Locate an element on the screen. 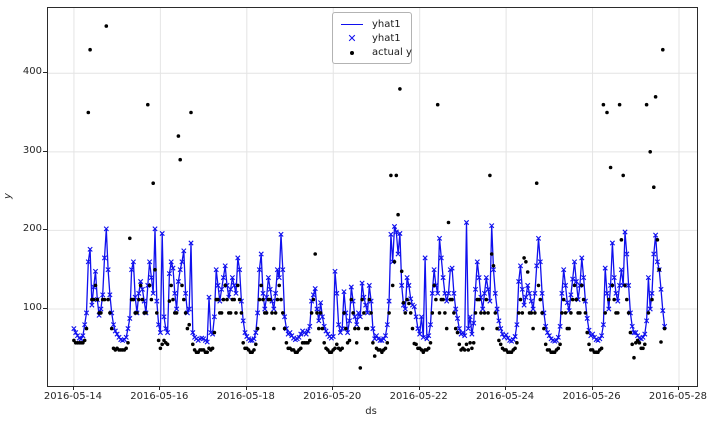  x-tick-label: 2016-05-14 is located at coordinates (72, 396).